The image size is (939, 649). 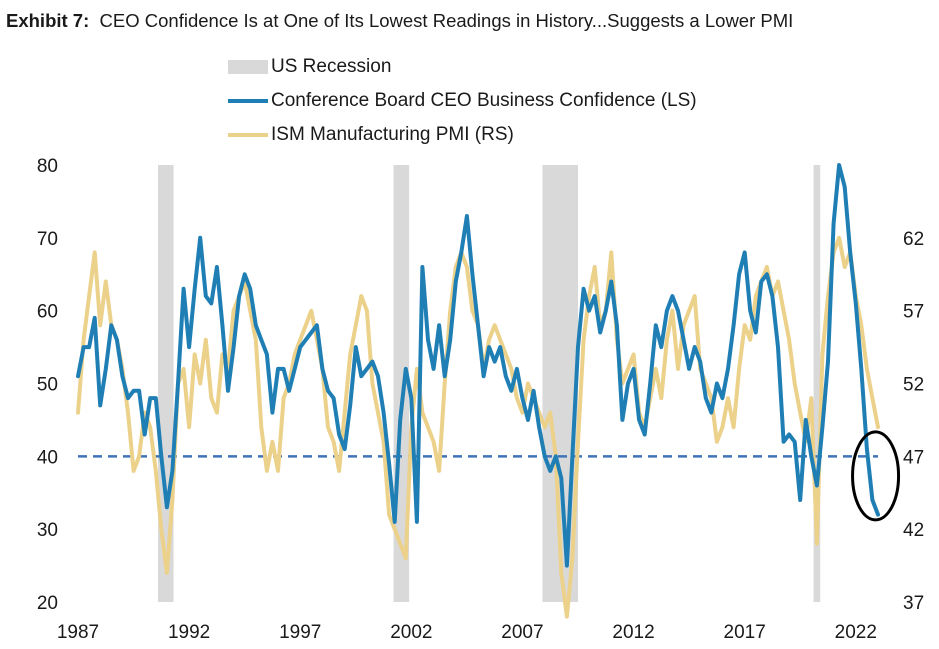 What do you see at coordinates (856, 632) in the screenshot?
I see `x-tick-2022: 2022` at bounding box center [856, 632].